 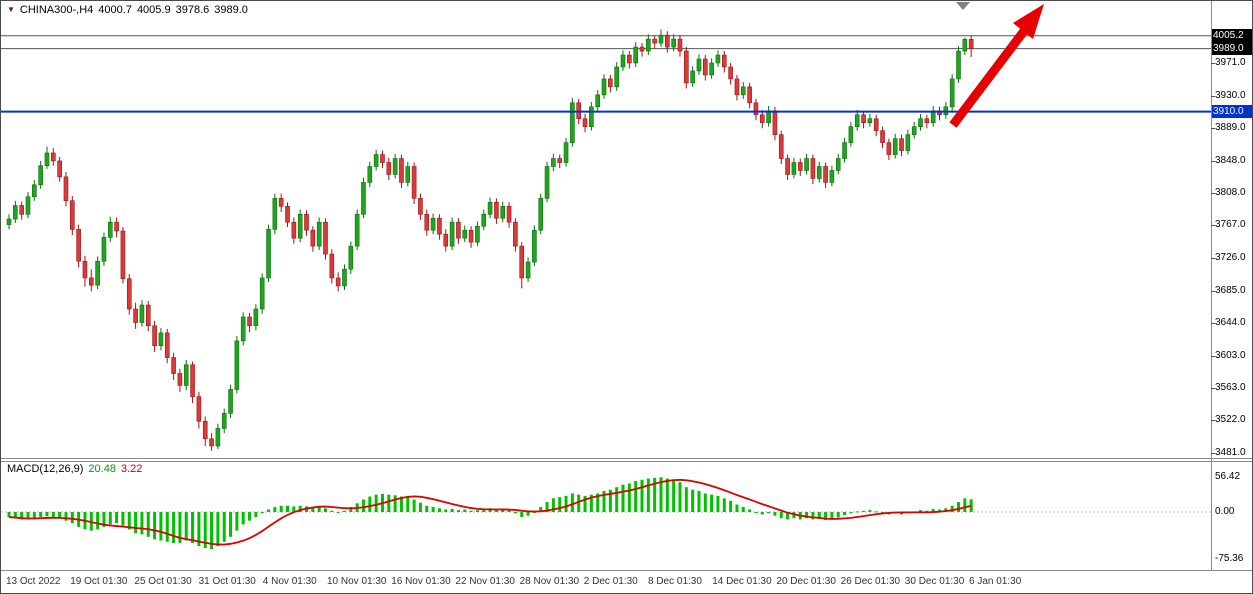 I want to click on time-axis-label: 4 Nov 01:30, so click(x=289, y=581).